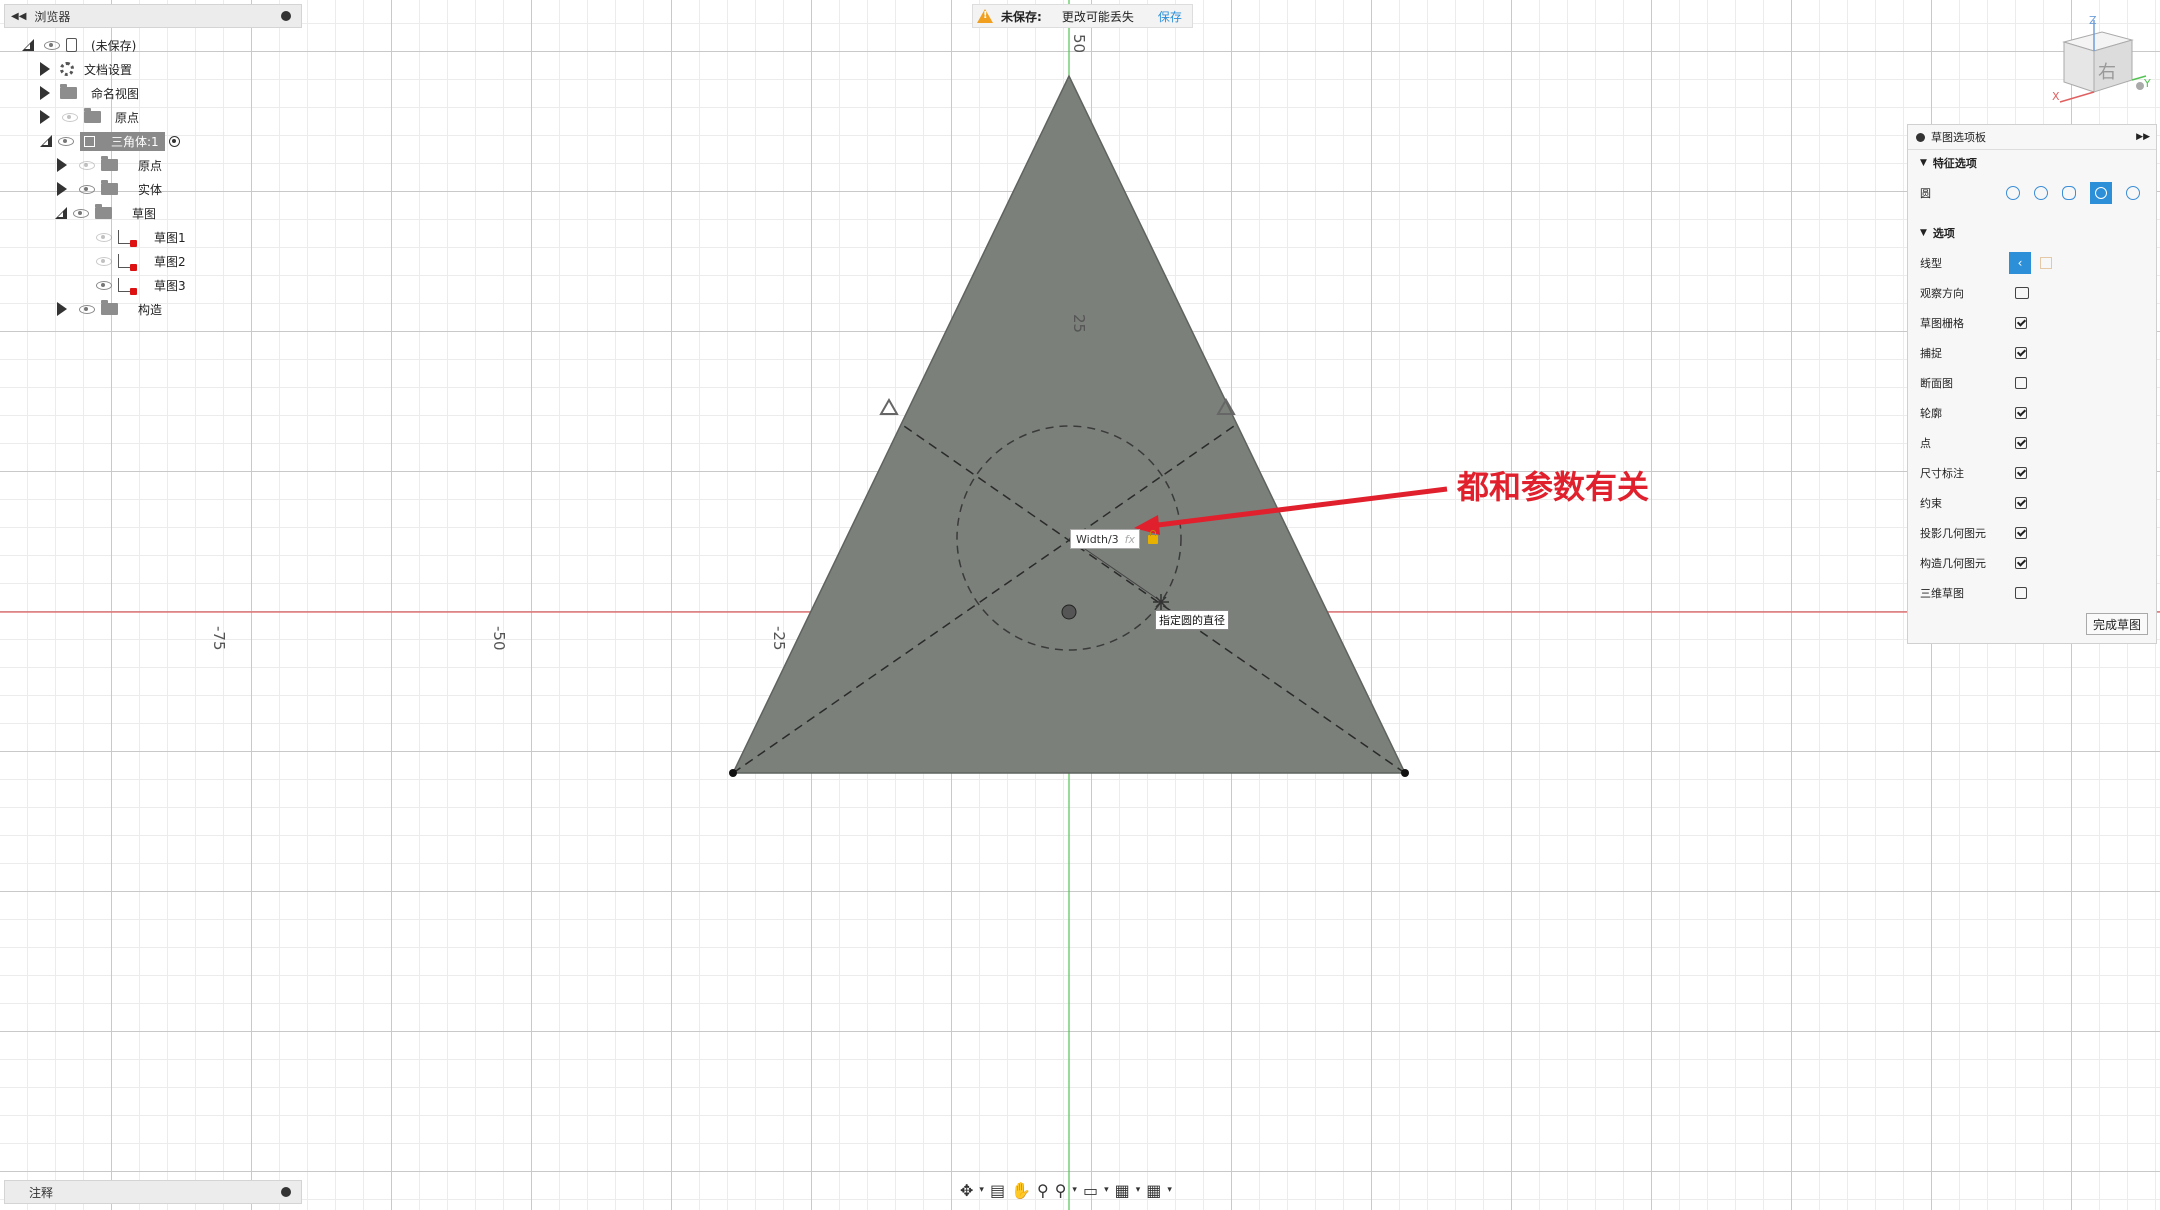  Describe the element at coordinates (1122, 1190) in the screenshot. I see `grid-settings-icon: ▦` at that location.